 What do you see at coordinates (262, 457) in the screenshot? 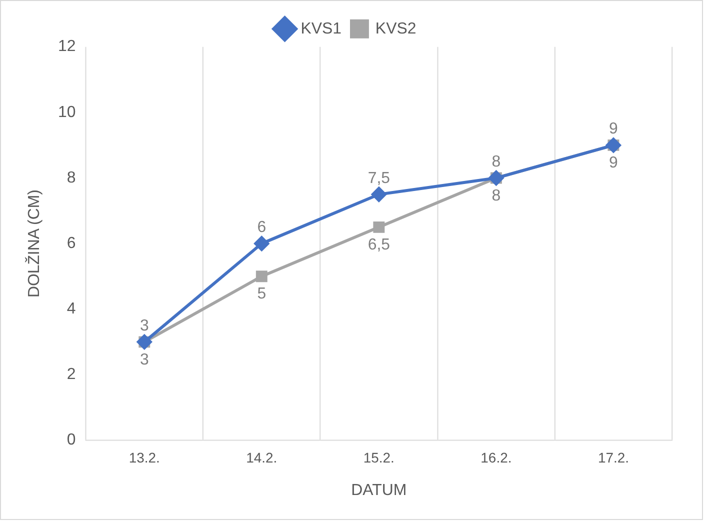
I see `x-tick-label: 14.2.` at bounding box center [262, 457].